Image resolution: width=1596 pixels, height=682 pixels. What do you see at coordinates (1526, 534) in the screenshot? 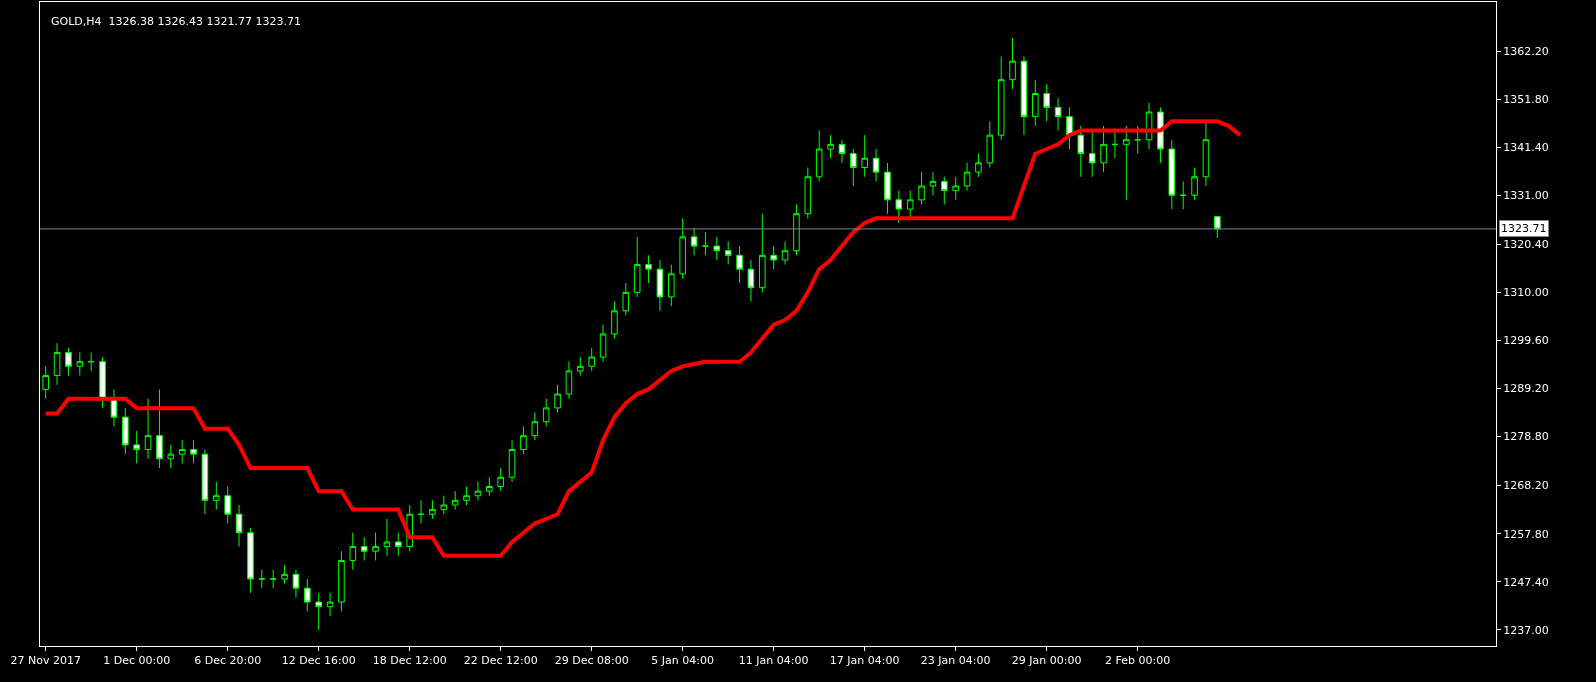
I see `y-tick-label: 1257.80` at bounding box center [1526, 534].